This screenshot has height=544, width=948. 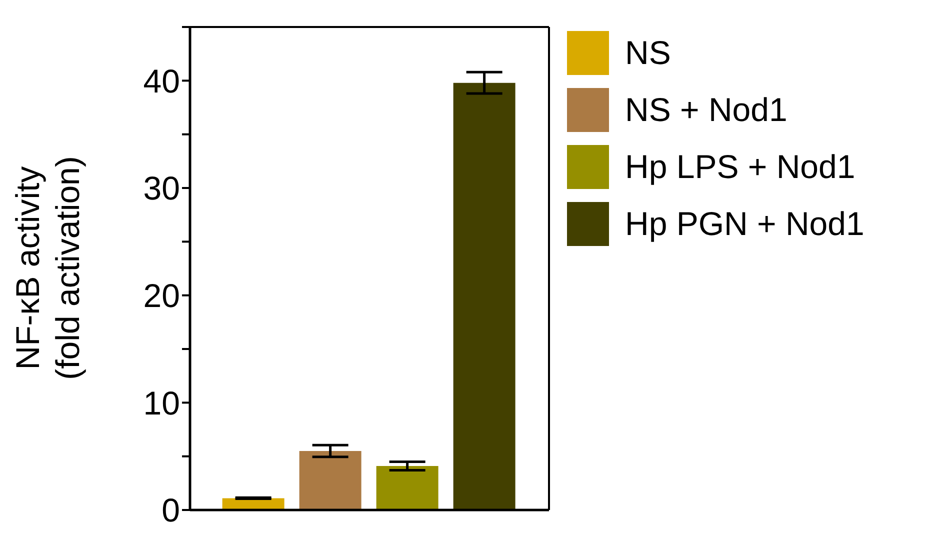 I want to click on legend-label: Hp PGN + Nod1, so click(x=744, y=223).